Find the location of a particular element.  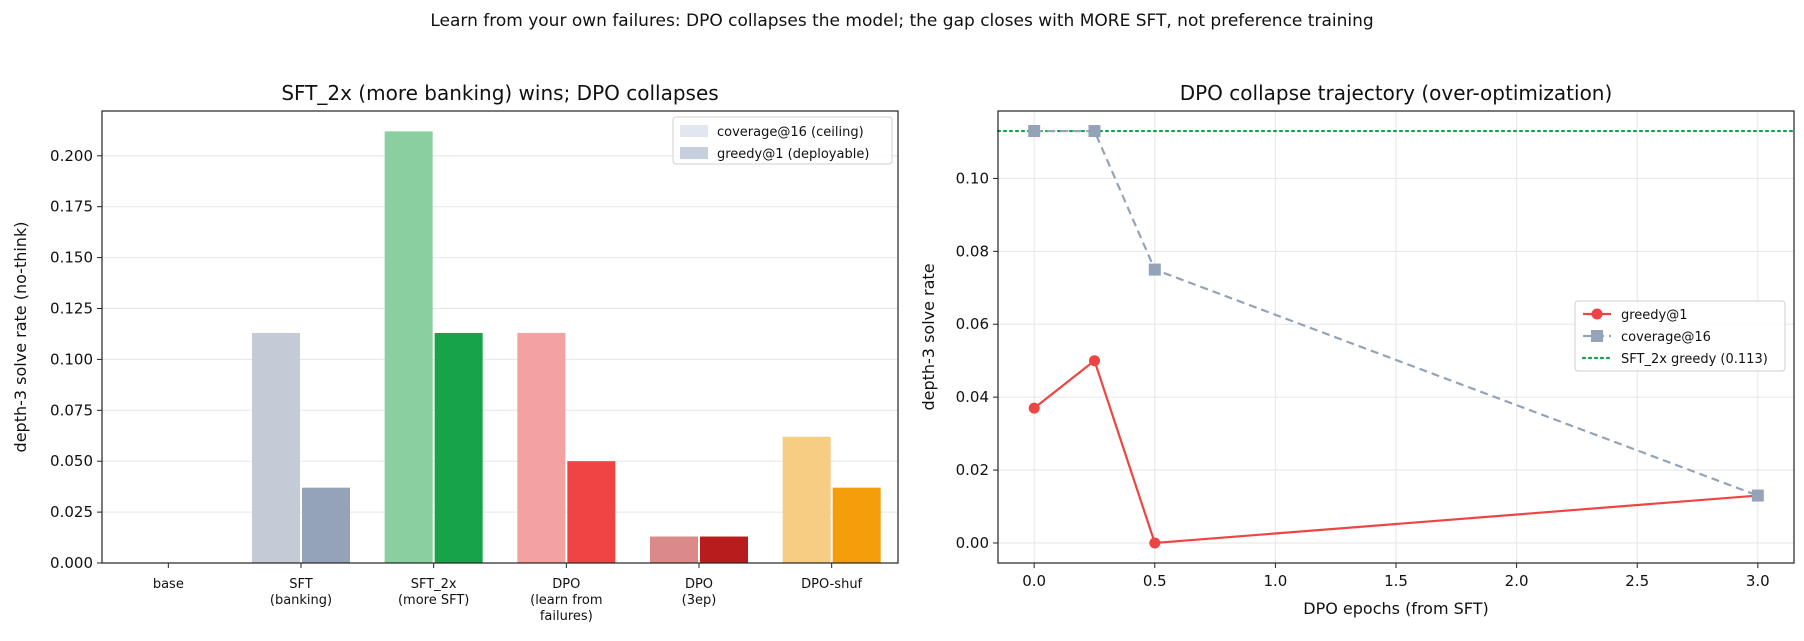

left-x-tick-label: DPO-shuf is located at coordinates (831, 584).